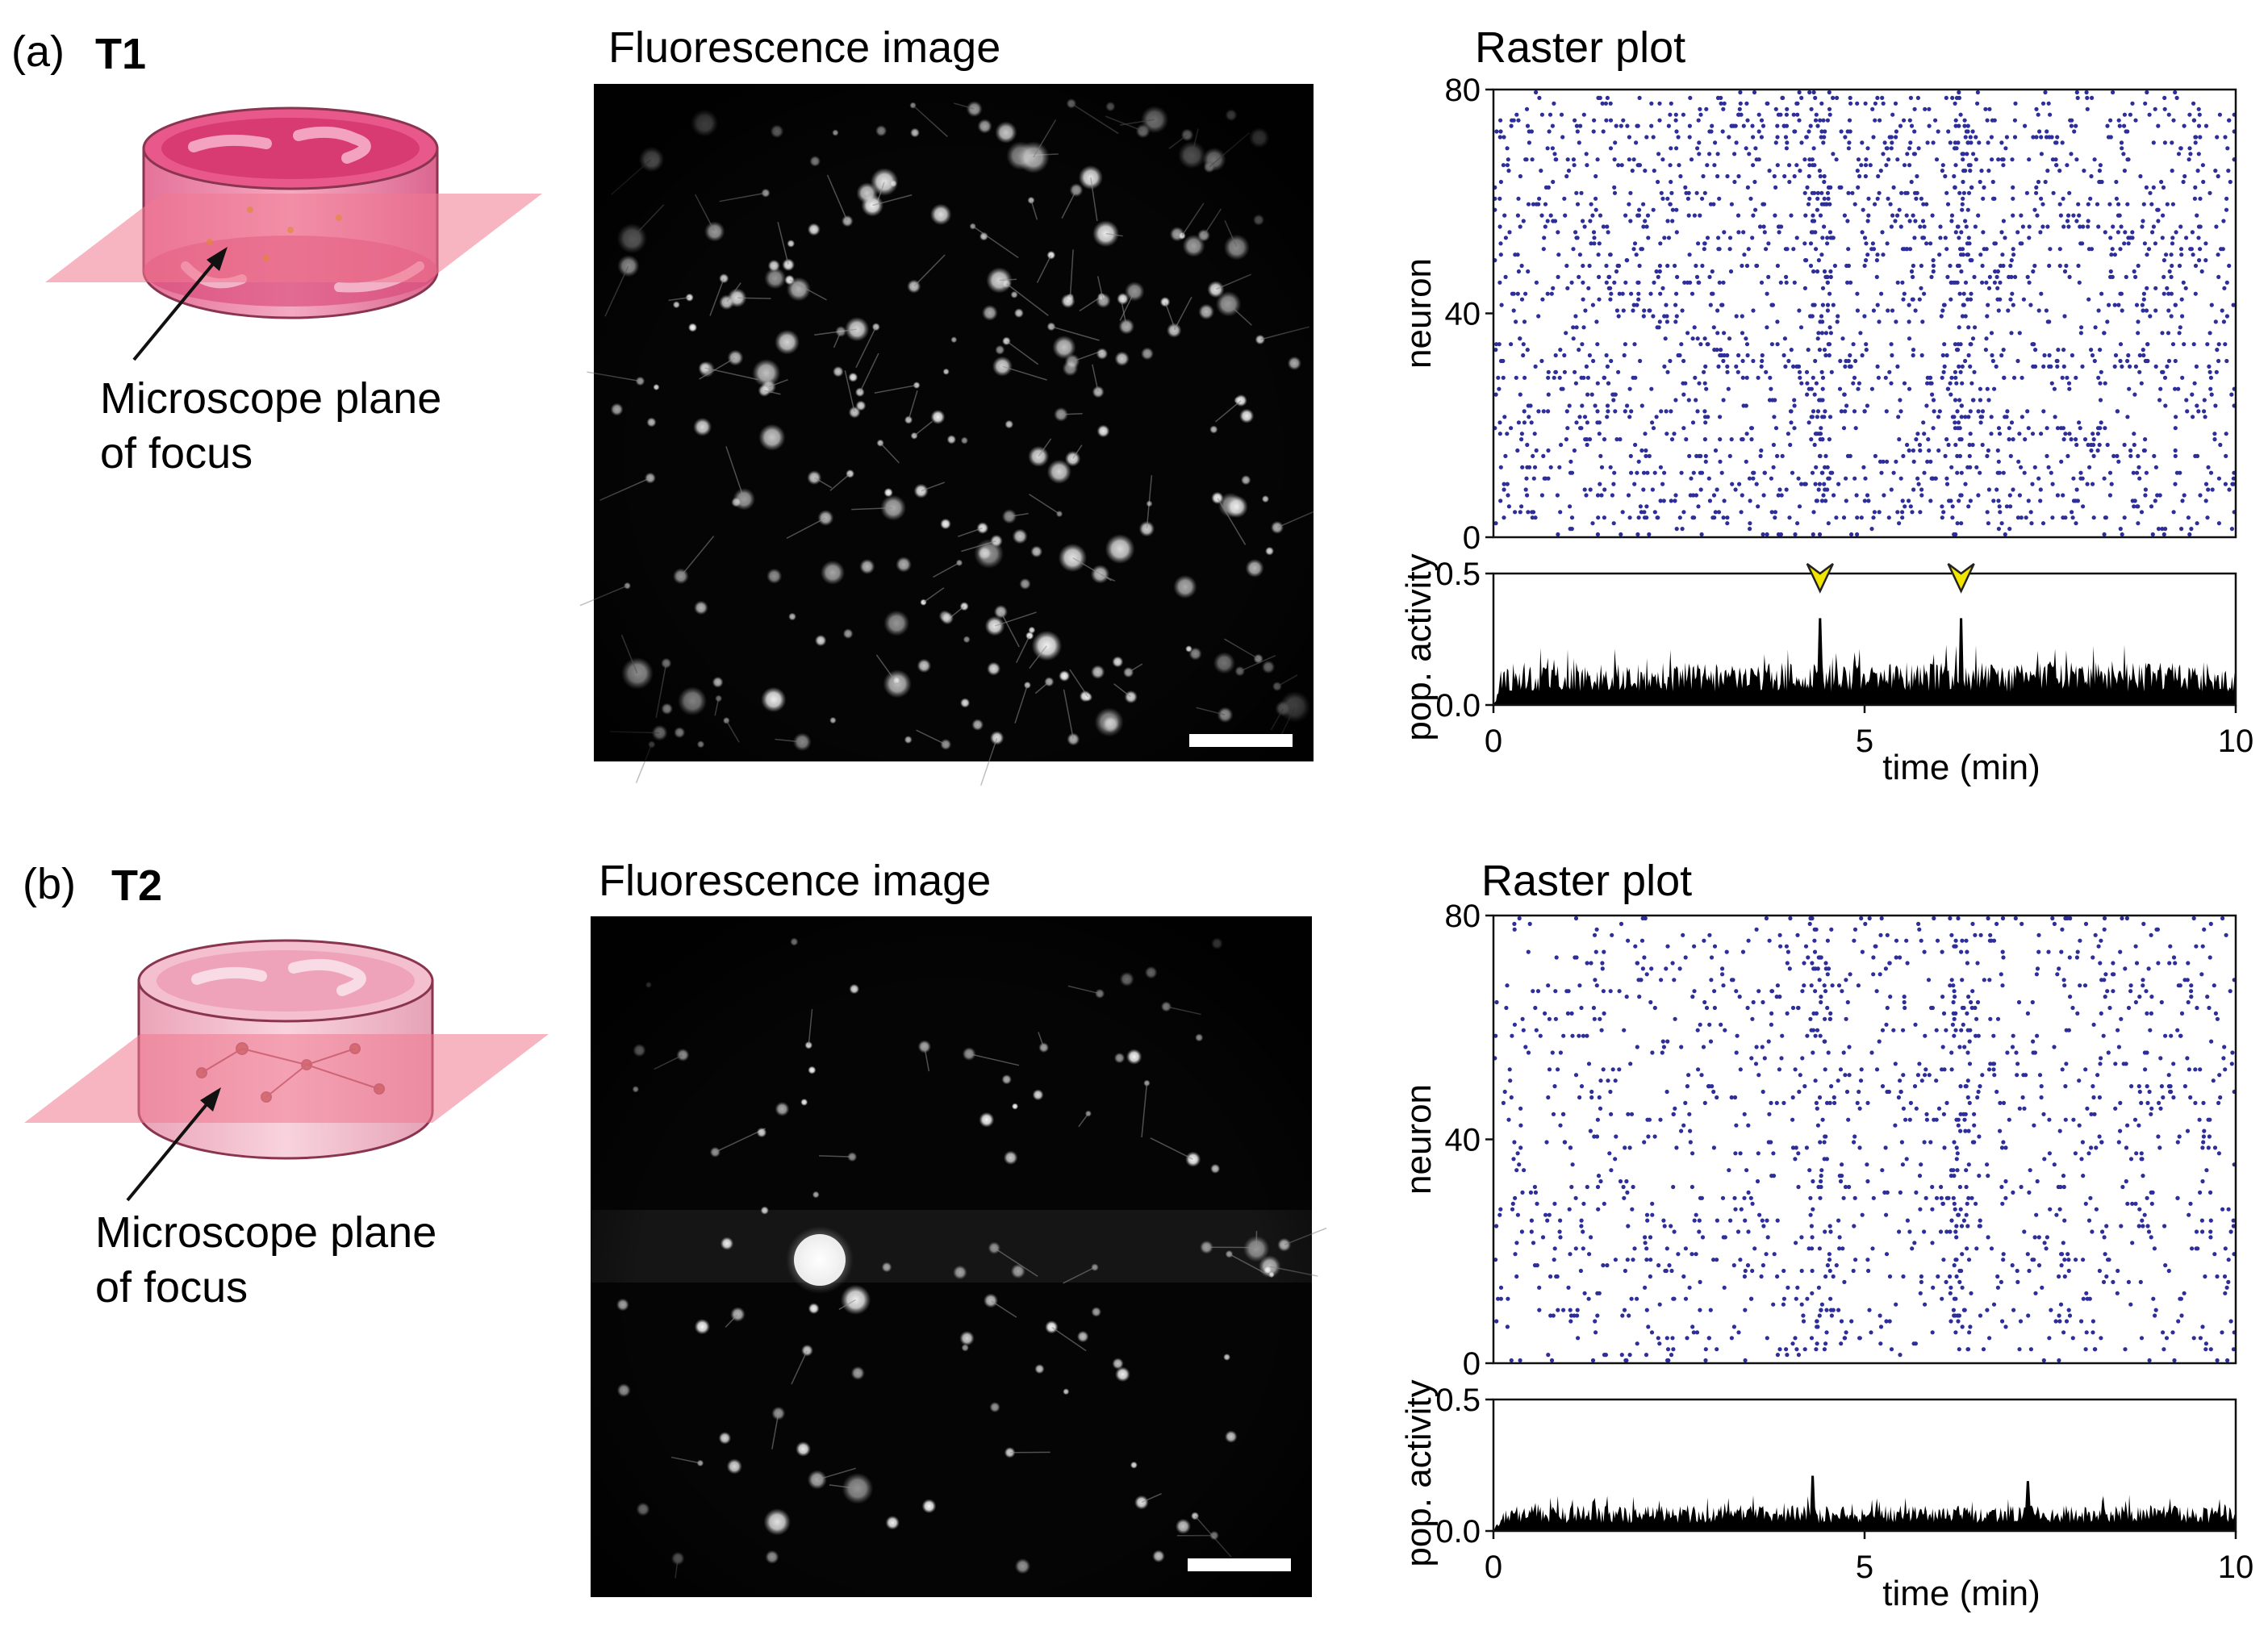 This screenshot has height=1631, width=2268. I want to click on x-axis-label: time (min), so click(1961, 1593).